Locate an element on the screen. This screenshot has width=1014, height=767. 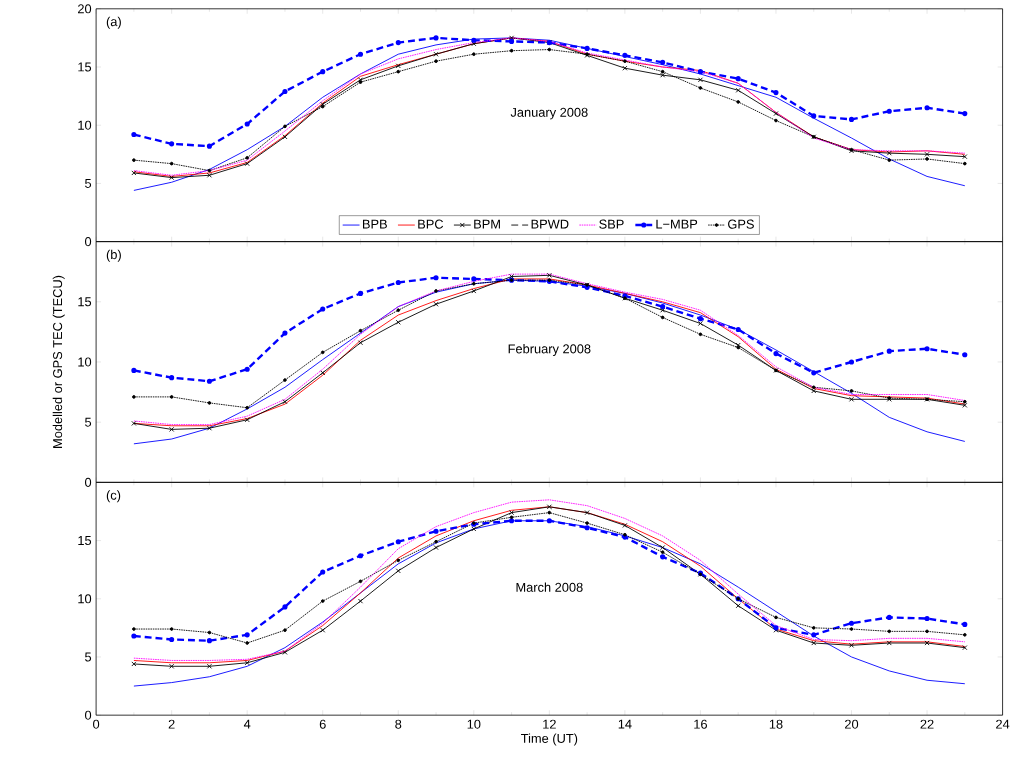
x-tick-label: 16 is located at coordinates (700, 724).